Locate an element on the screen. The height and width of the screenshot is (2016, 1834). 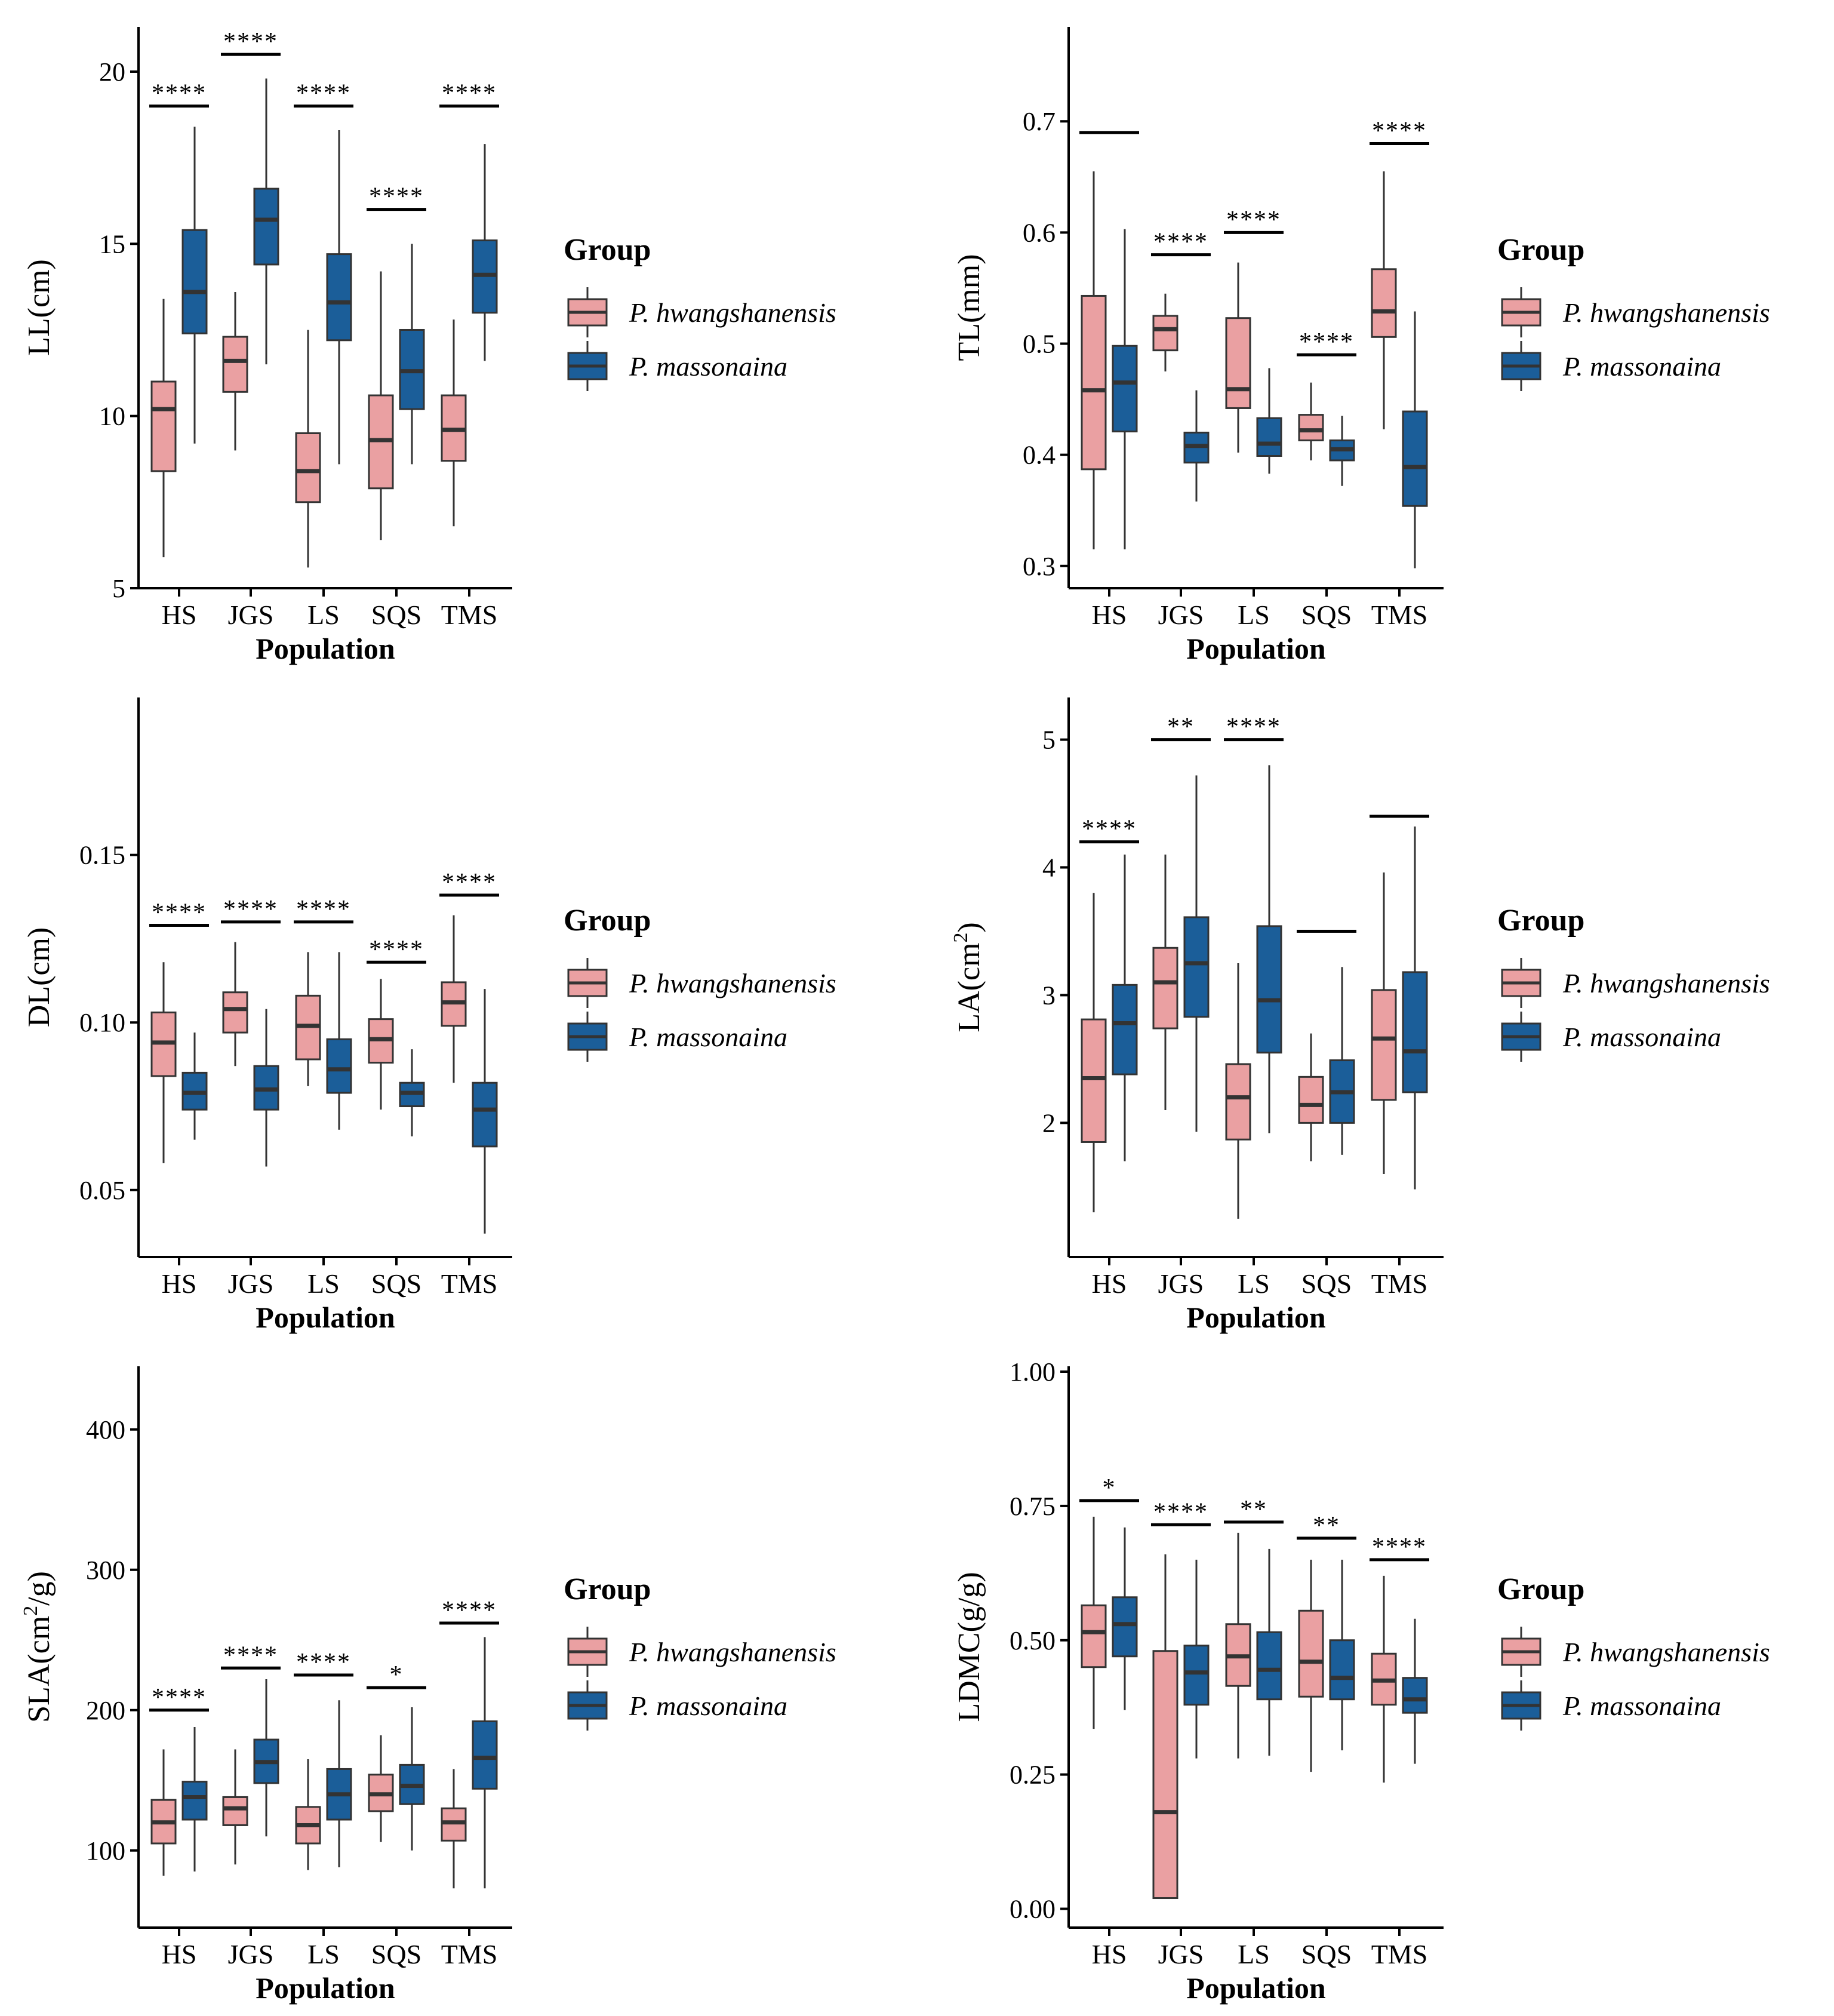
y-tick-label: 0.7 is located at coordinates (1039, 121).